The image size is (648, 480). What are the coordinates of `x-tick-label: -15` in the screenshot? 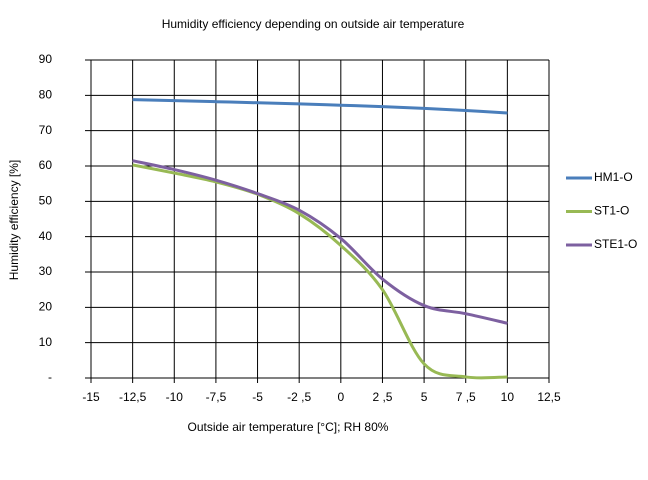 It's located at (91, 397).